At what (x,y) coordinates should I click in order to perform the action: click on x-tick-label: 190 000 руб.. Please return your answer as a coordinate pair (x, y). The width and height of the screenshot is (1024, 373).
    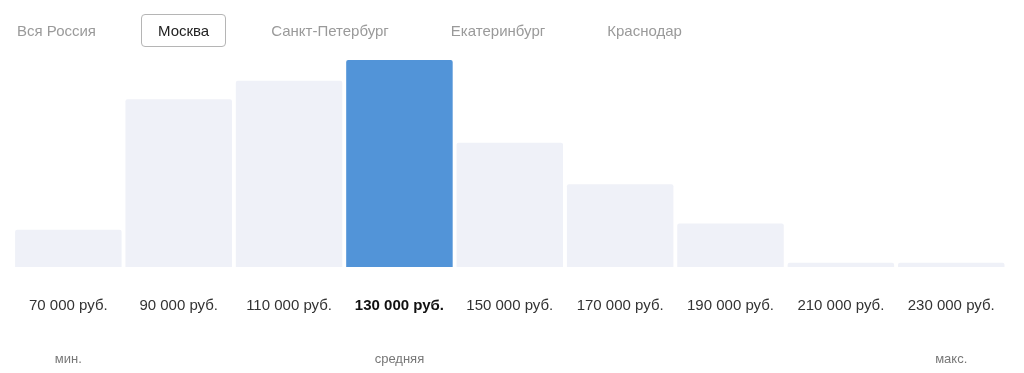
    Looking at the image, I should click on (731, 305).